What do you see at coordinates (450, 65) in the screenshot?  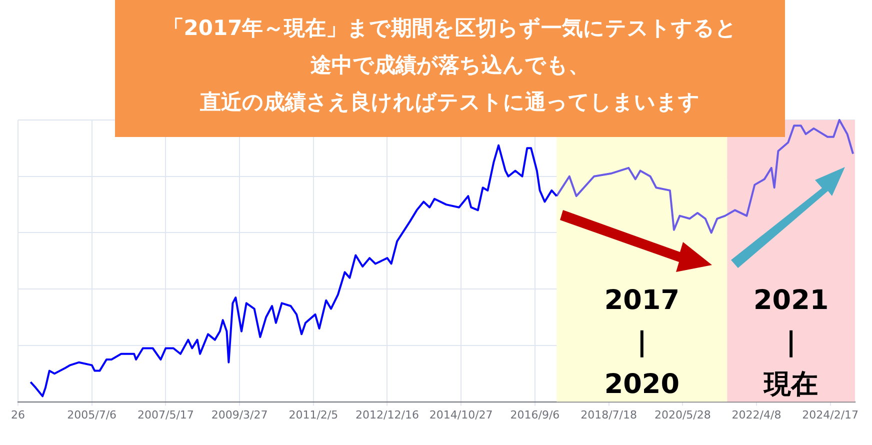 I see `chart-subtitle: 途中で成績が落ち込んでも、` at bounding box center [450, 65].